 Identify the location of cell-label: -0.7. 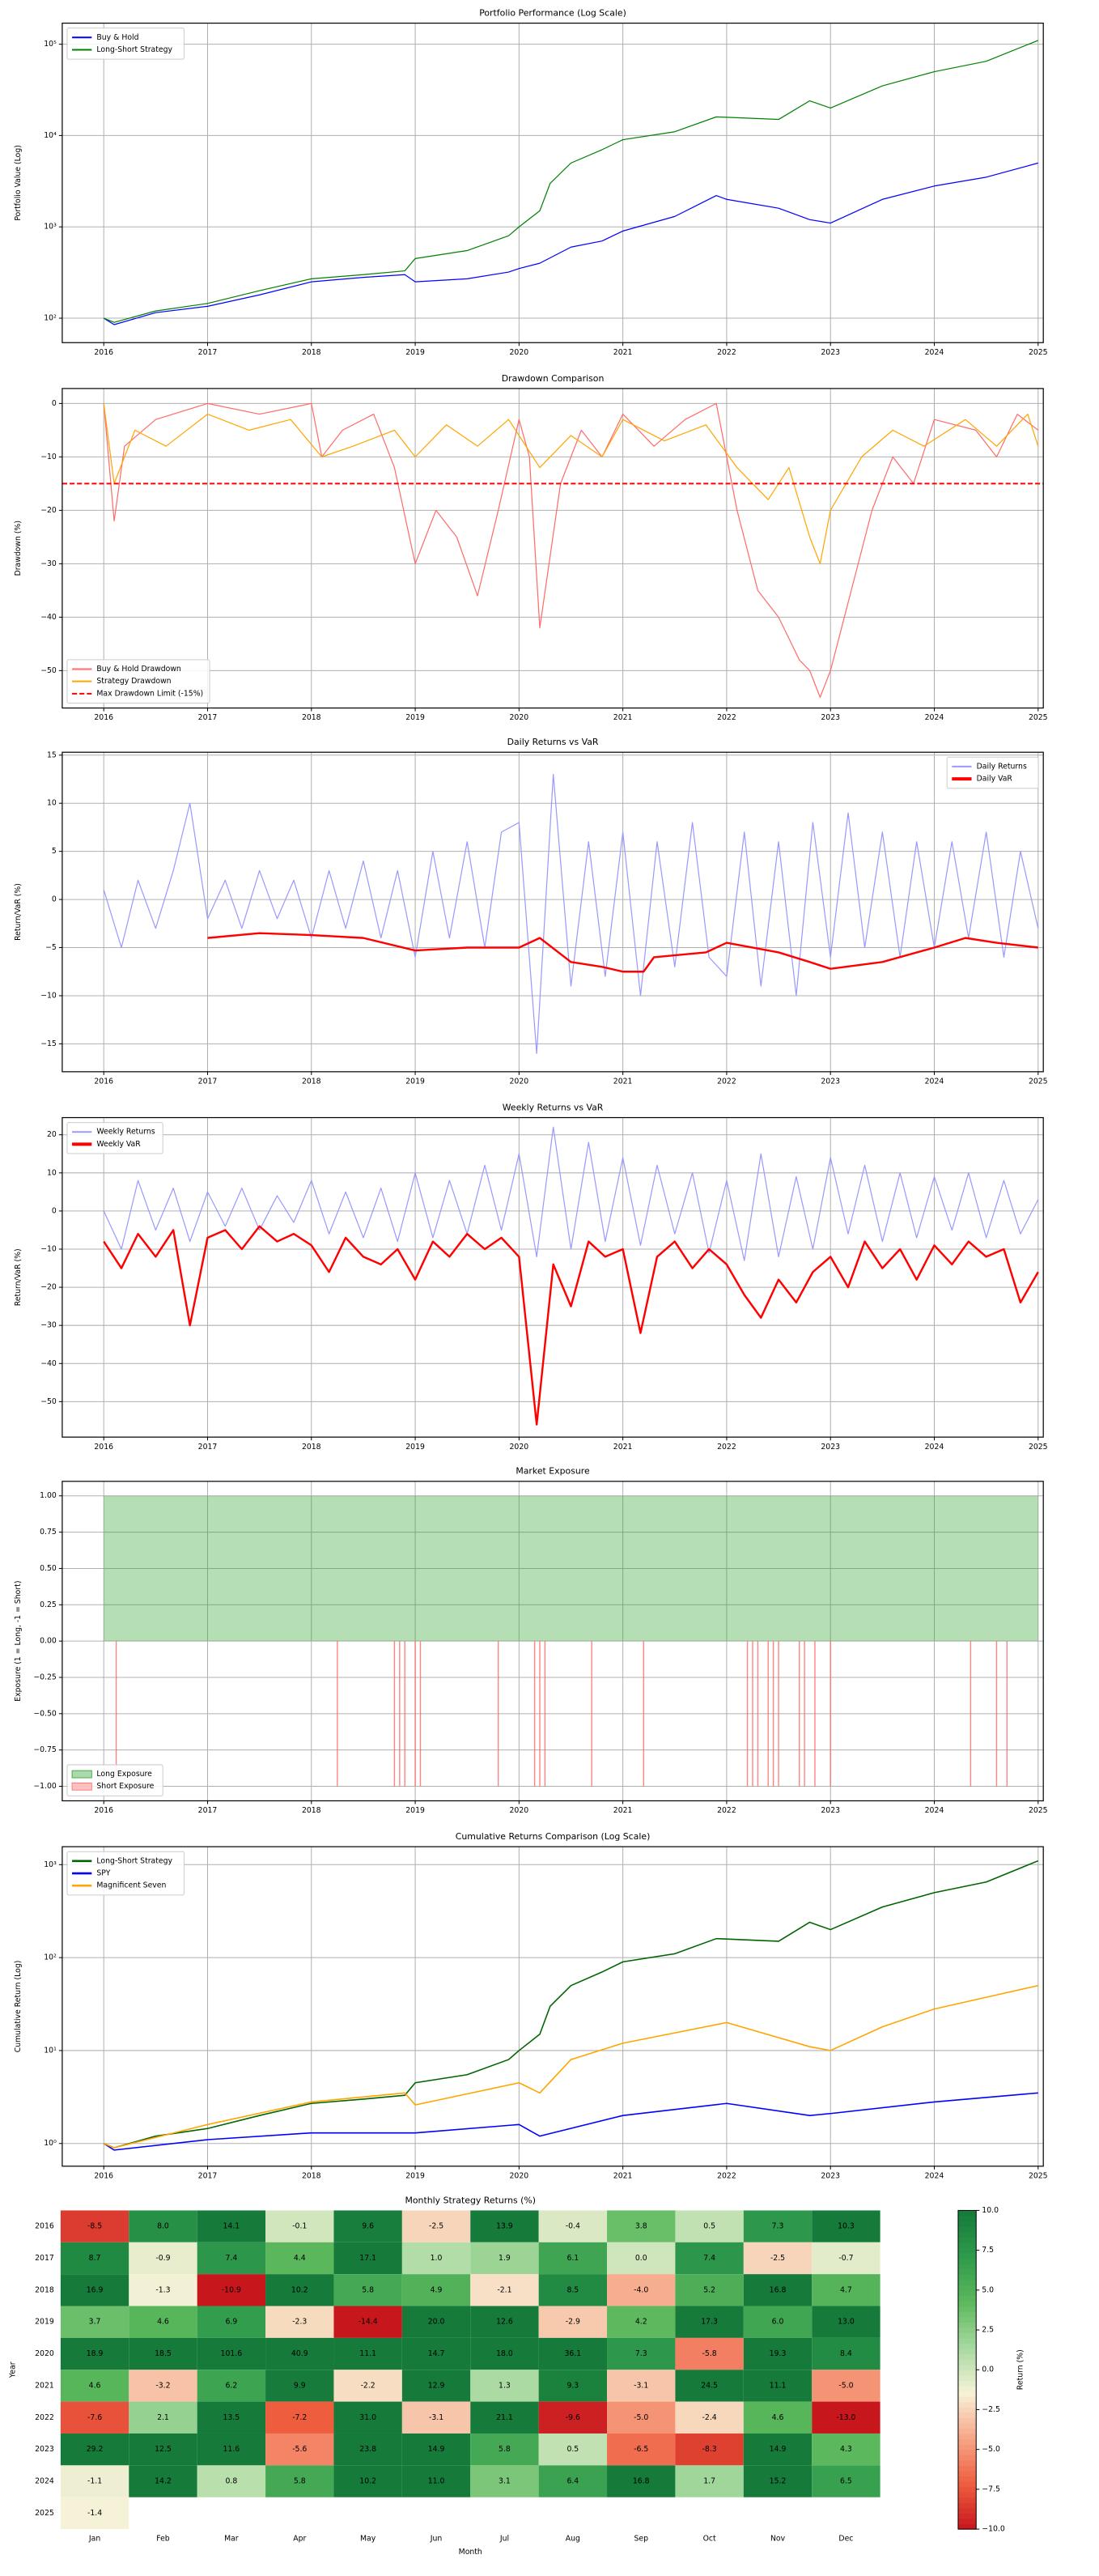
(845, 2258).